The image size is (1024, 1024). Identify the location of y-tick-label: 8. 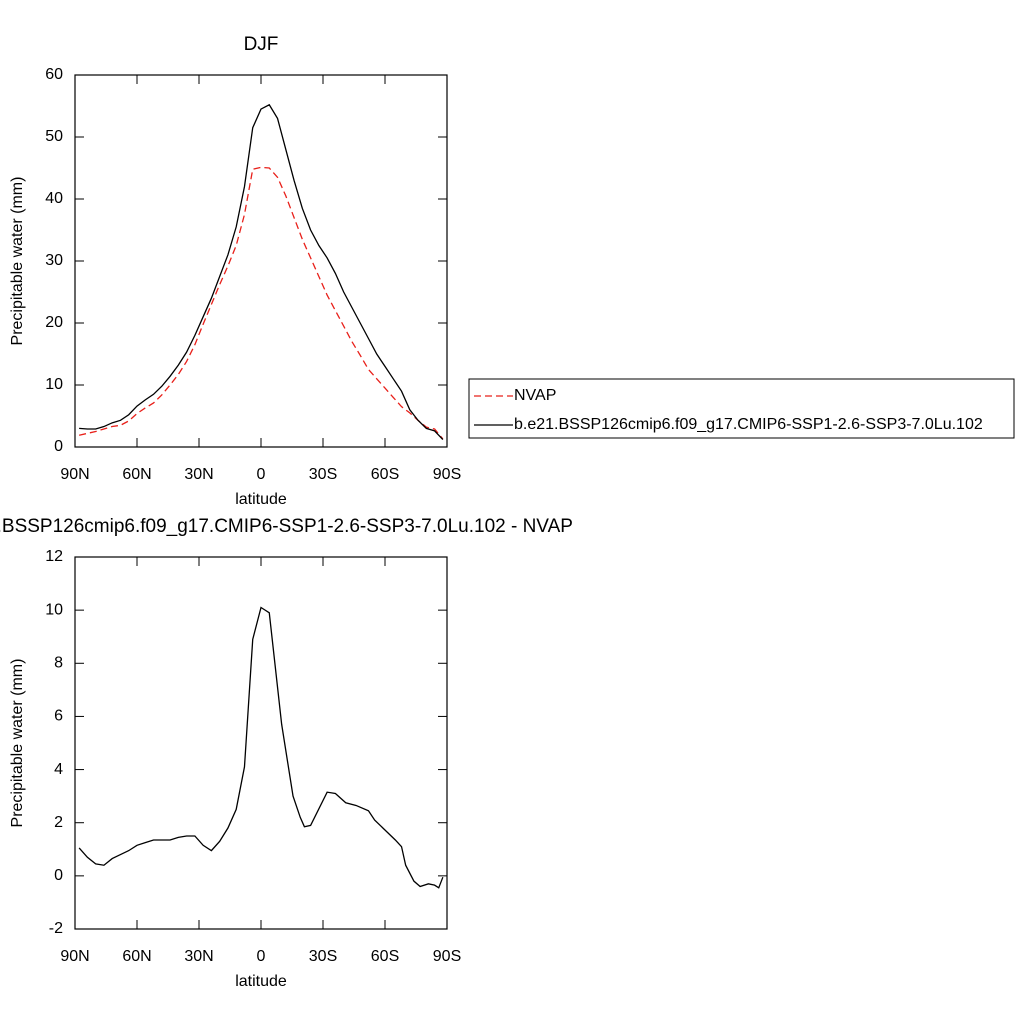
(58, 663).